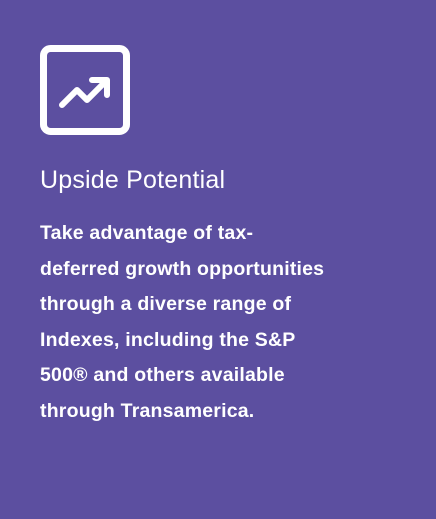  Describe the element at coordinates (182, 268) in the screenshot. I see `description-line: deferred growth opportunities` at that location.